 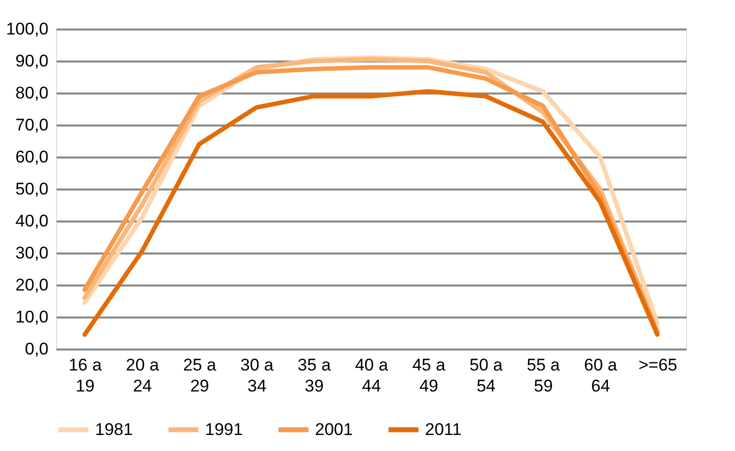 I want to click on x-tick-label: 60 a 64, so click(x=601, y=376).